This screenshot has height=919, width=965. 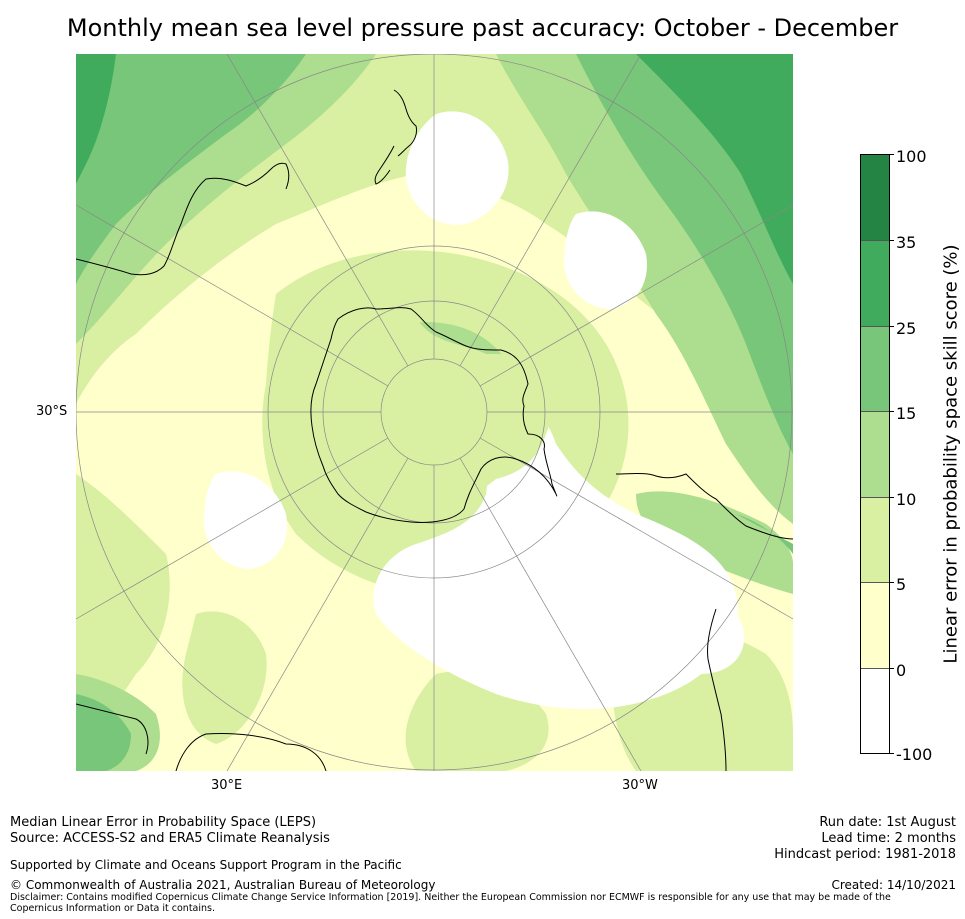 What do you see at coordinates (888, 838) in the screenshot?
I see `footer-lead-time: Lead time: 2 months` at bounding box center [888, 838].